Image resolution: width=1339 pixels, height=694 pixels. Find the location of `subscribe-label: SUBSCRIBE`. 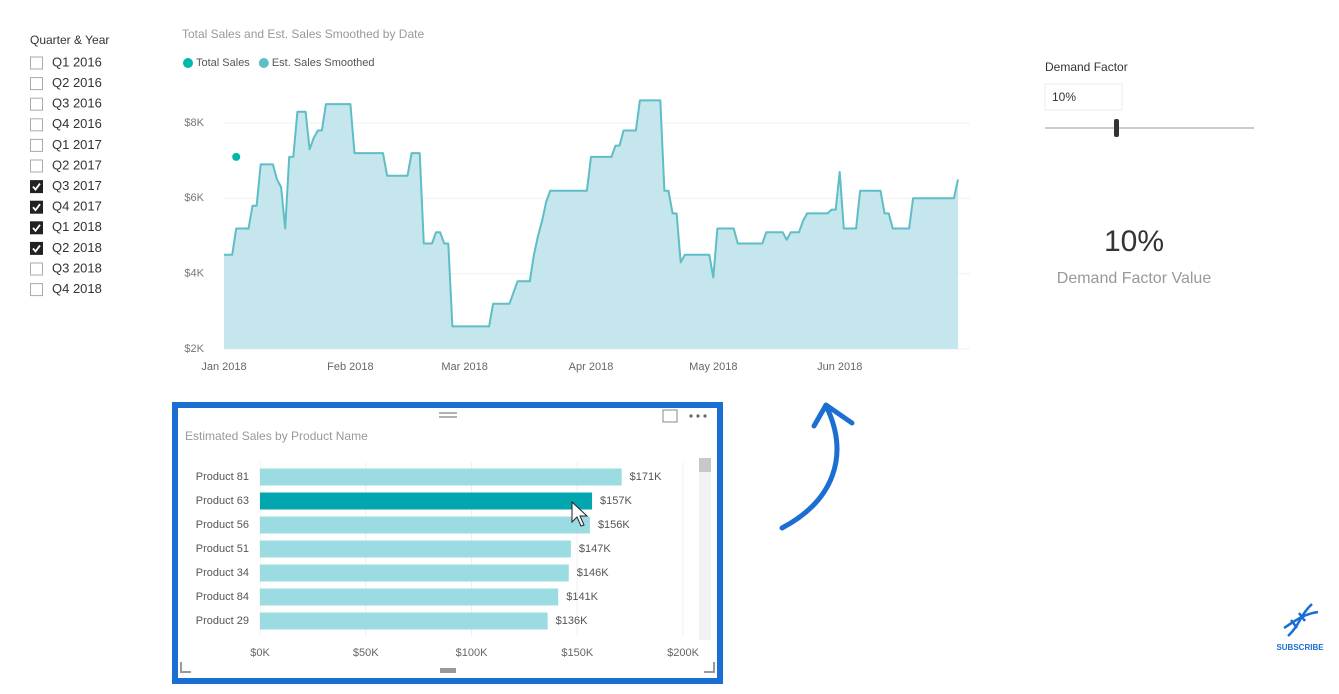

subscribe-label: SUBSCRIBE is located at coordinates (1300, 647).